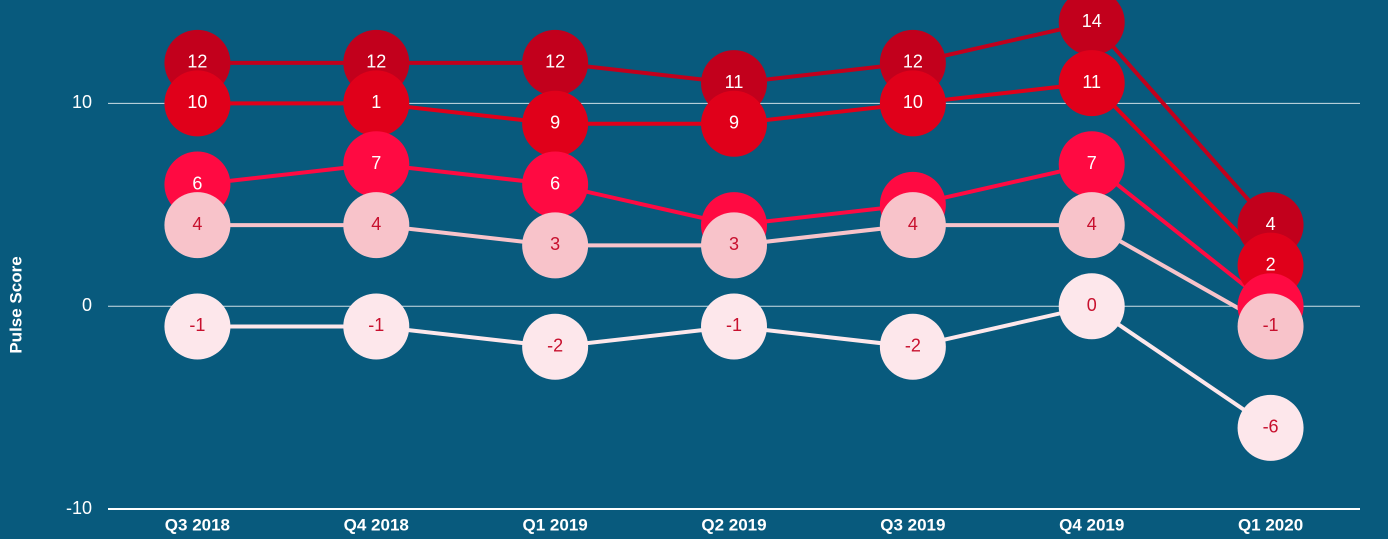 The image size is (1388, 539). What do you see at coordinates (555, 524) in the screenshot?
I see `x-tick-label: Q1 2019` at bounding box center [555, 524].